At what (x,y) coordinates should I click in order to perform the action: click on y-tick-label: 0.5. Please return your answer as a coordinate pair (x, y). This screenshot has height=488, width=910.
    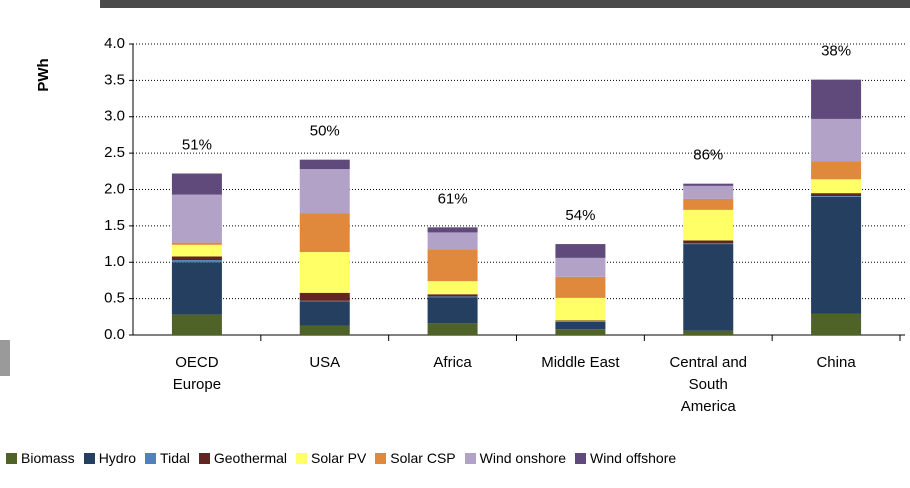
    Looking at the image, I should click on (114, 298).